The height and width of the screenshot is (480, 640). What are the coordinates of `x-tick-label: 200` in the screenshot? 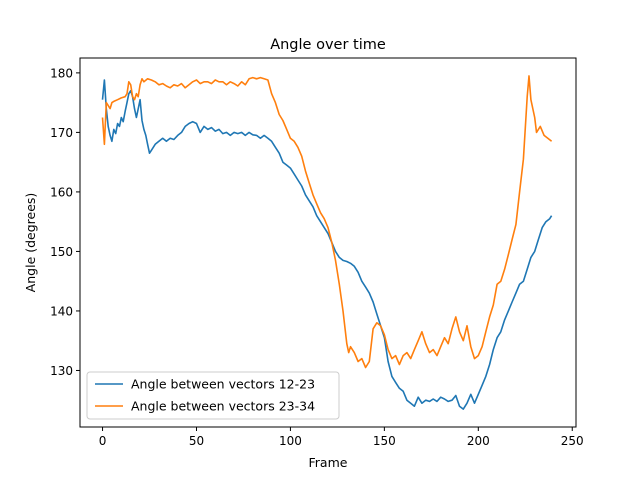 It's located at (478, 441).